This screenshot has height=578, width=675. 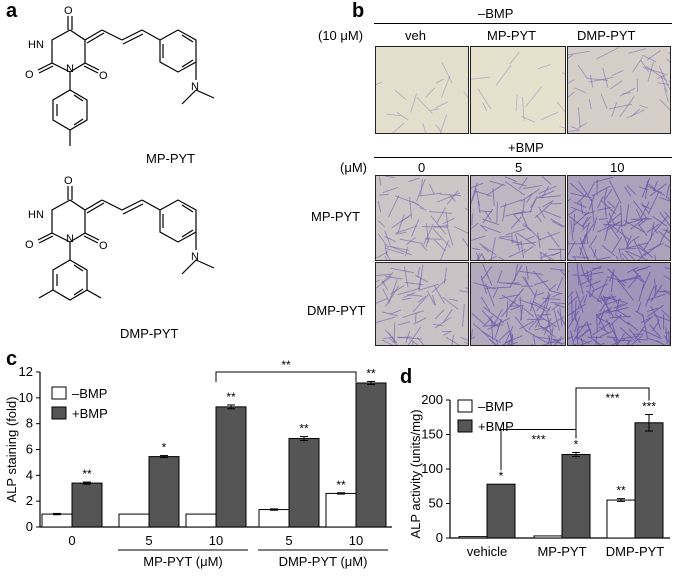 What do you see at coordinates (432, 434) in the screenshot?
I see `y-tick-label: 150` at bounding box center [432, 434].